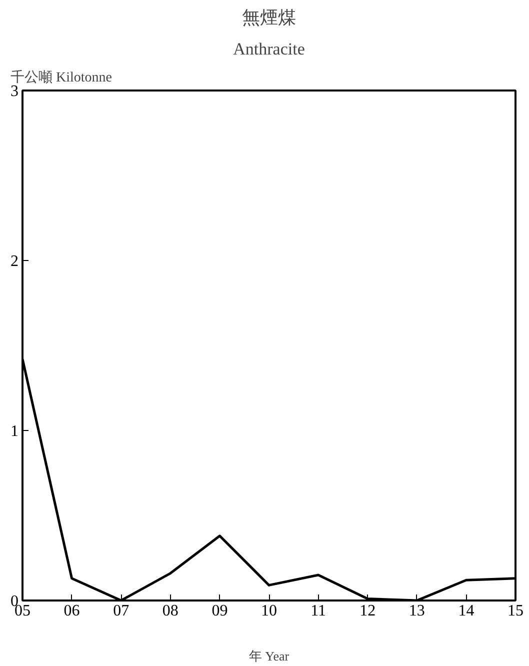 The width and height of the screenshot is (529, 666). What do you see at coordinates (269, 18) in the screenshot?
I see `chart-title: 無煙煤` at bounding box center [269, 18].